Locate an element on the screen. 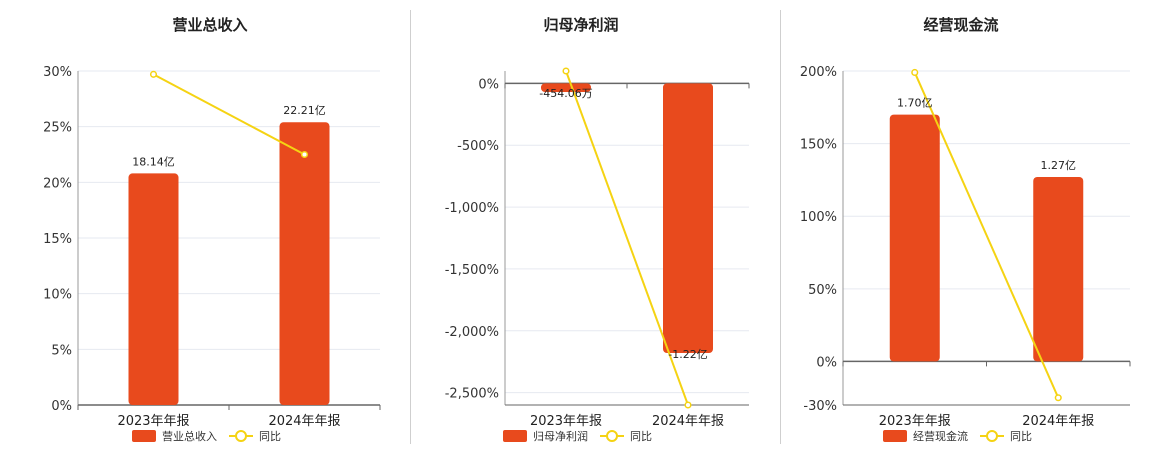 This screenshot has height=450, width=1160. y-tick-label: 100% is located at coordinates (818, 217).